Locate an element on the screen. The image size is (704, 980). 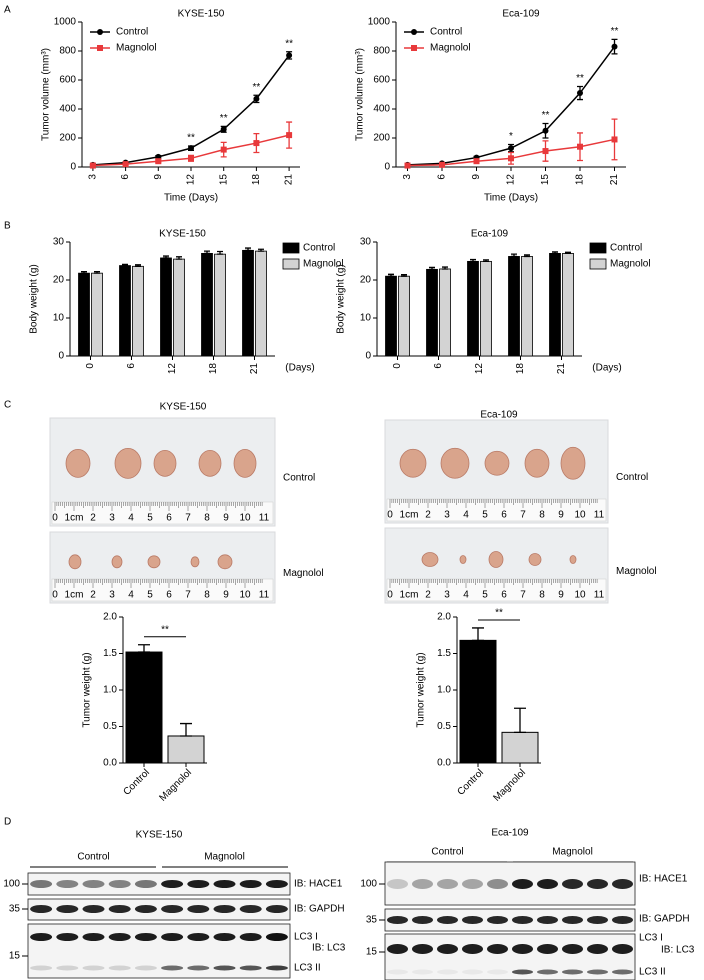
blot-label: IB: GAPDH is located at coordinates (664, 919).